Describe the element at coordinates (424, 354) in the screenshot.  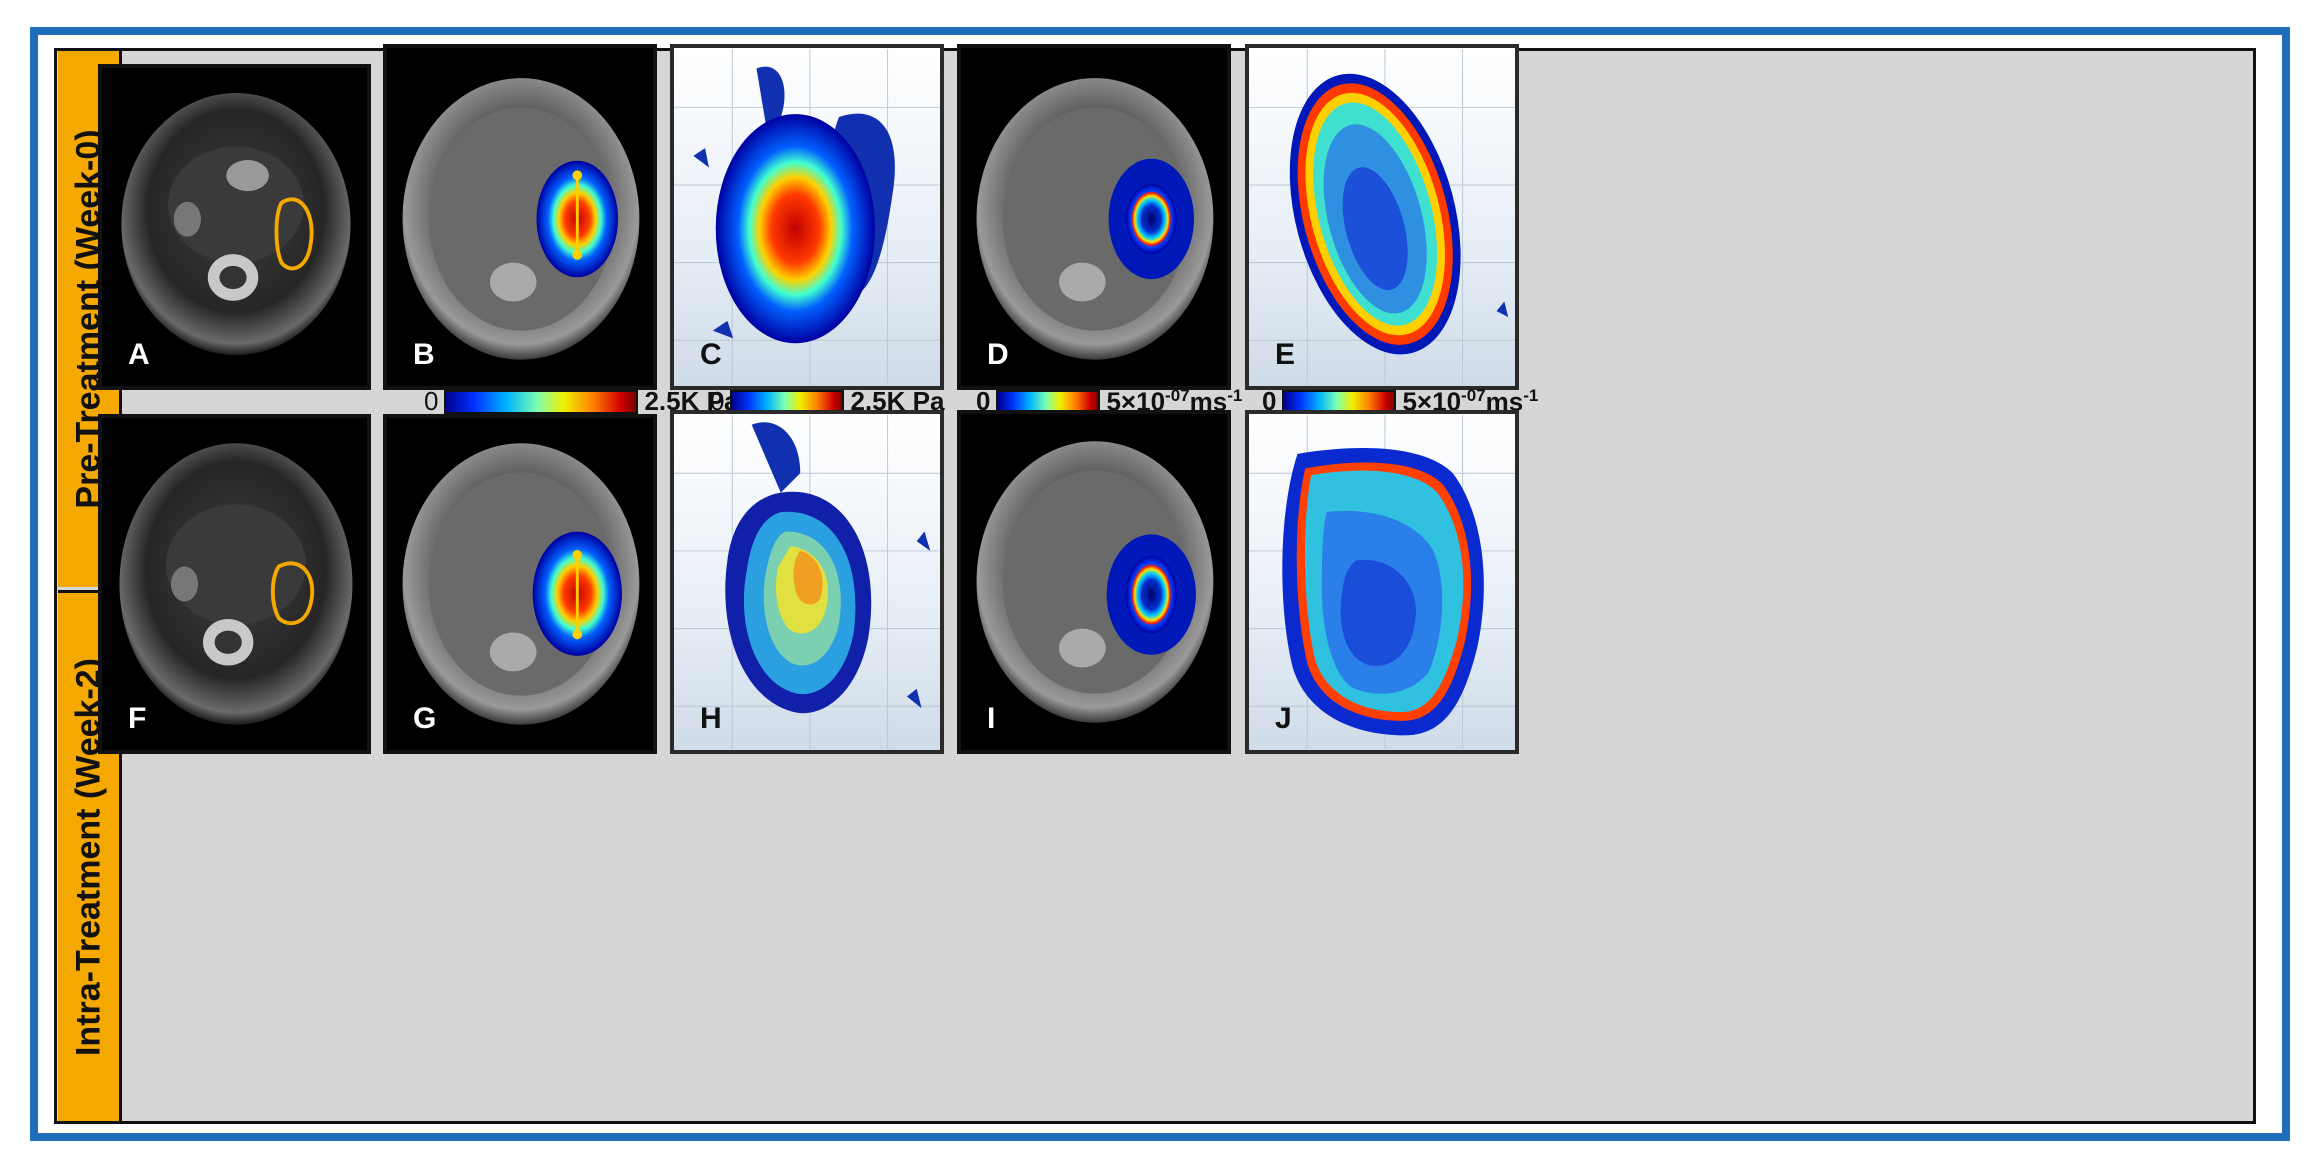
I see `panel-label: B` at that location.